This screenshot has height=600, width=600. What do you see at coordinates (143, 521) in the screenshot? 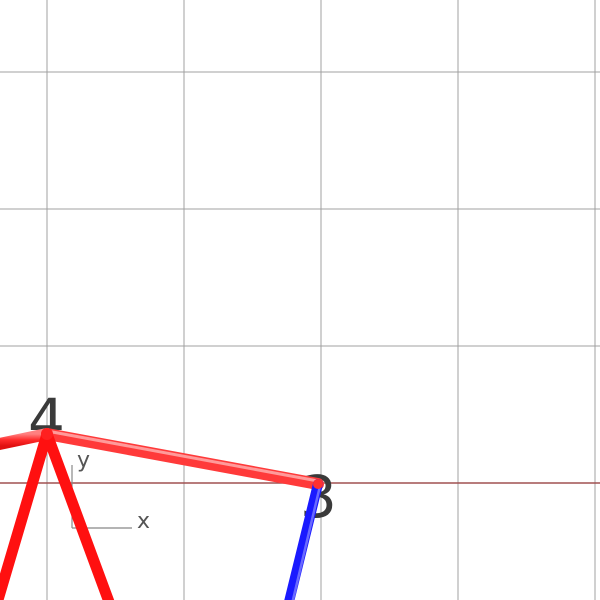
I see `gizmo-x-label: x` at bounding box center [143, 521].